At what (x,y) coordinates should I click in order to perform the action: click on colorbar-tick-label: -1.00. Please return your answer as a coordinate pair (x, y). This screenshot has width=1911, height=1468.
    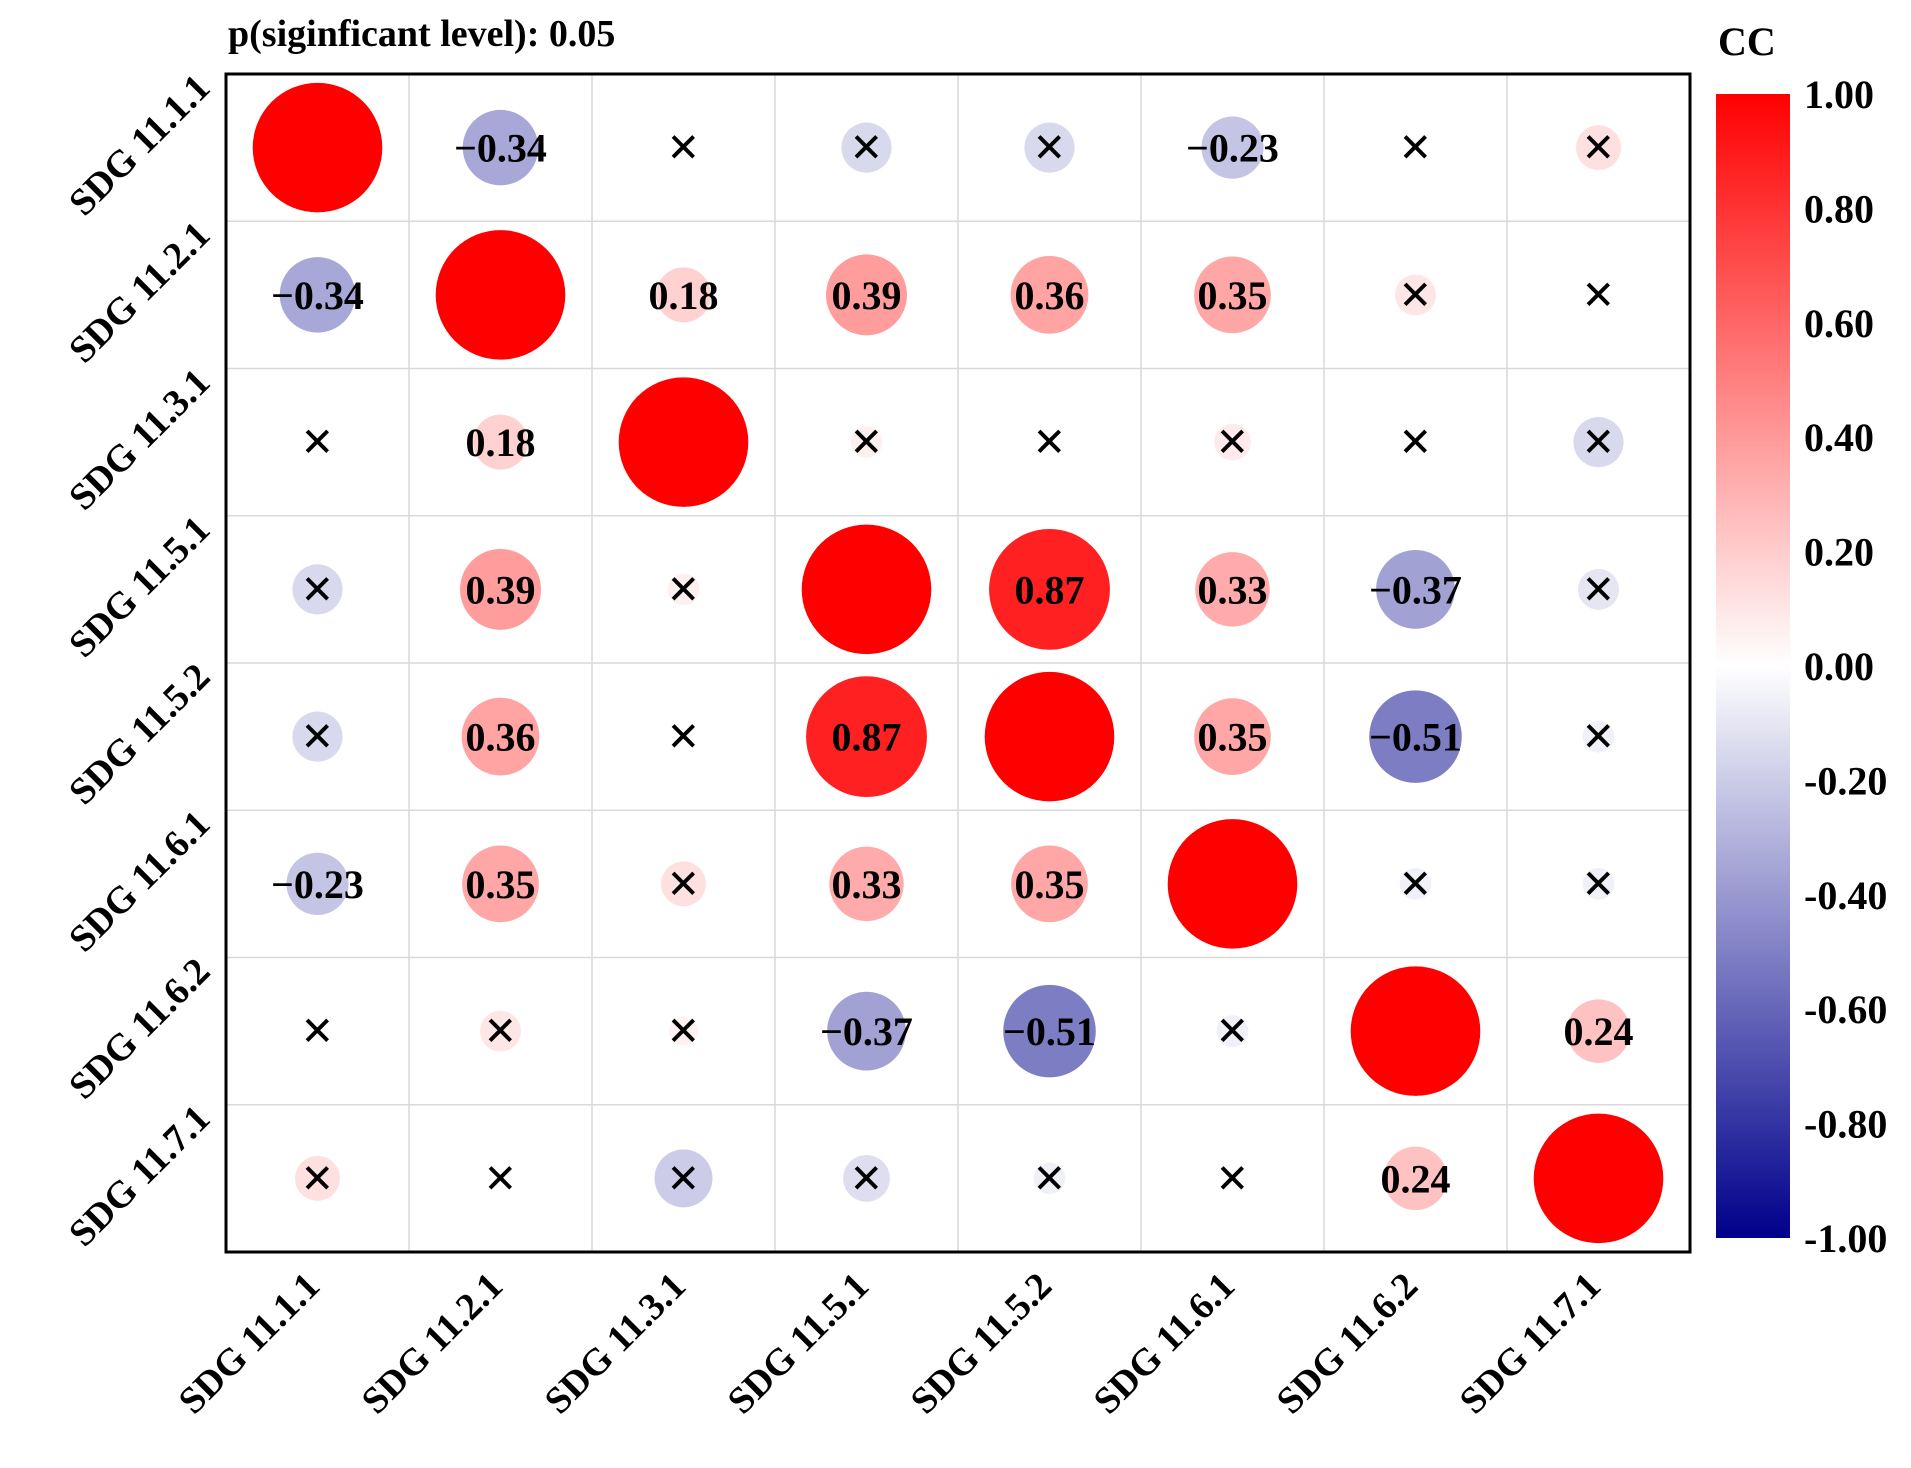
    Looking at the image, I should click on (1845, 1238).